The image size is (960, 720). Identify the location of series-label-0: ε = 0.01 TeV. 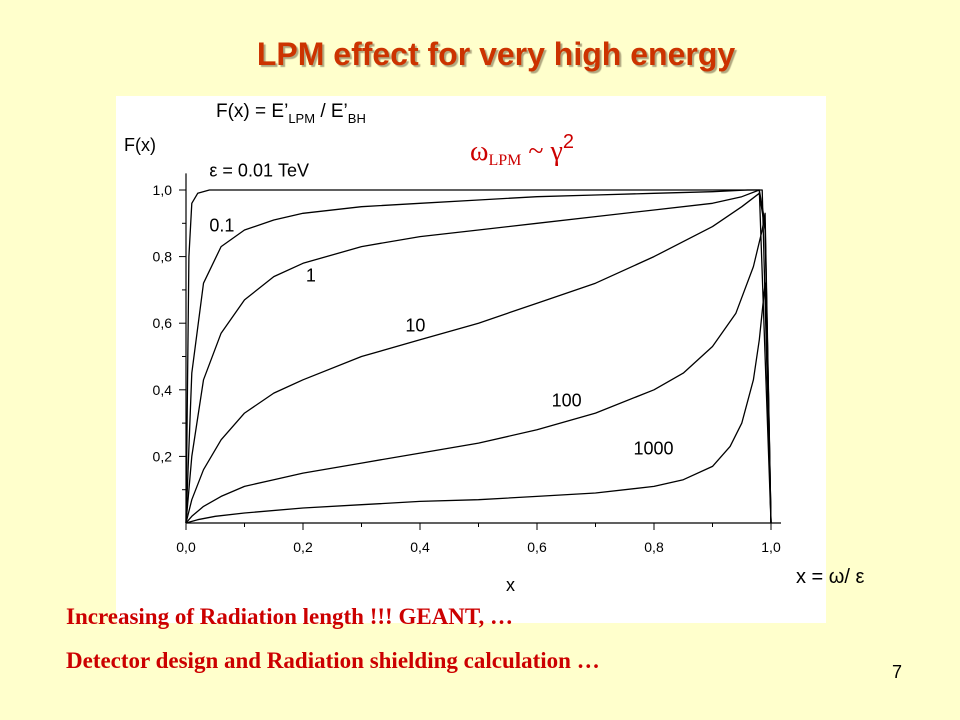
(259, 171).